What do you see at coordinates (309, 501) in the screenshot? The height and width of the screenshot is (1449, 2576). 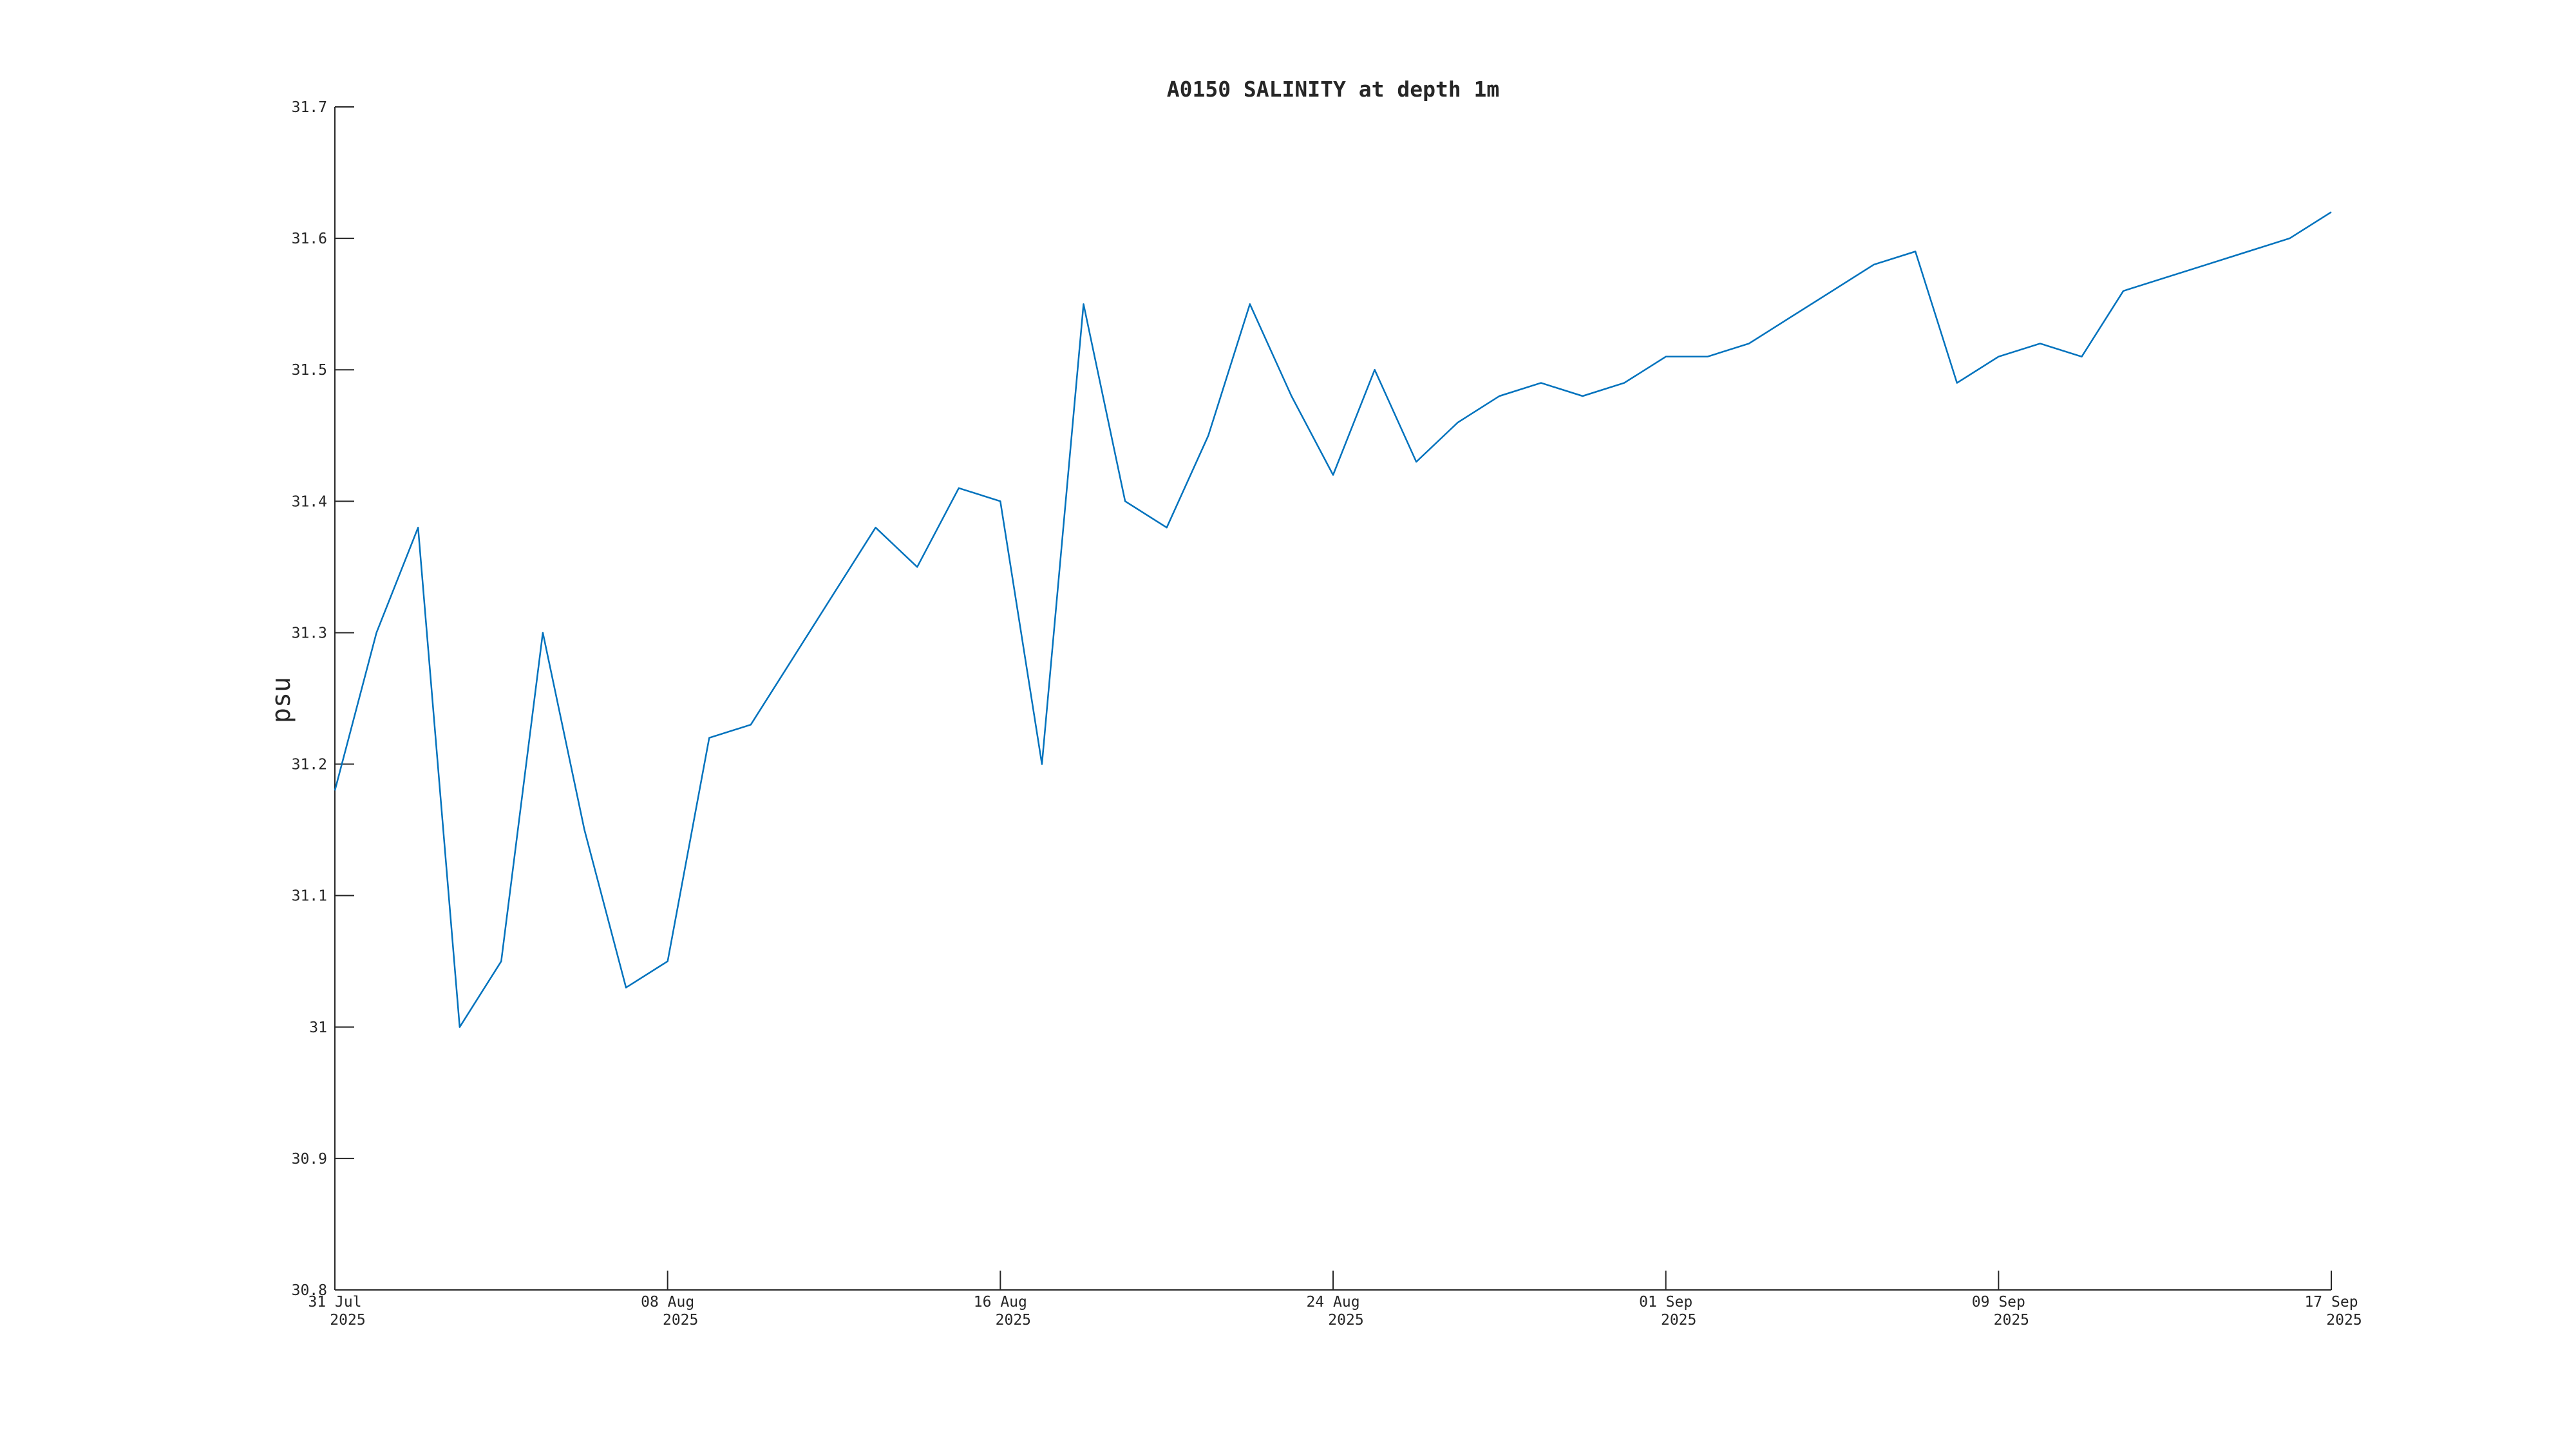 I see `y-tick-label: 31.4` at bounding box center [309, 501].